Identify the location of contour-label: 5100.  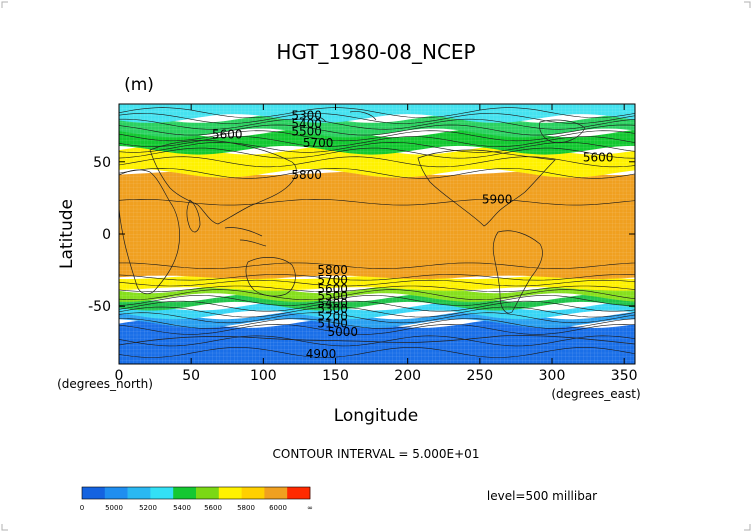
(332, 324).